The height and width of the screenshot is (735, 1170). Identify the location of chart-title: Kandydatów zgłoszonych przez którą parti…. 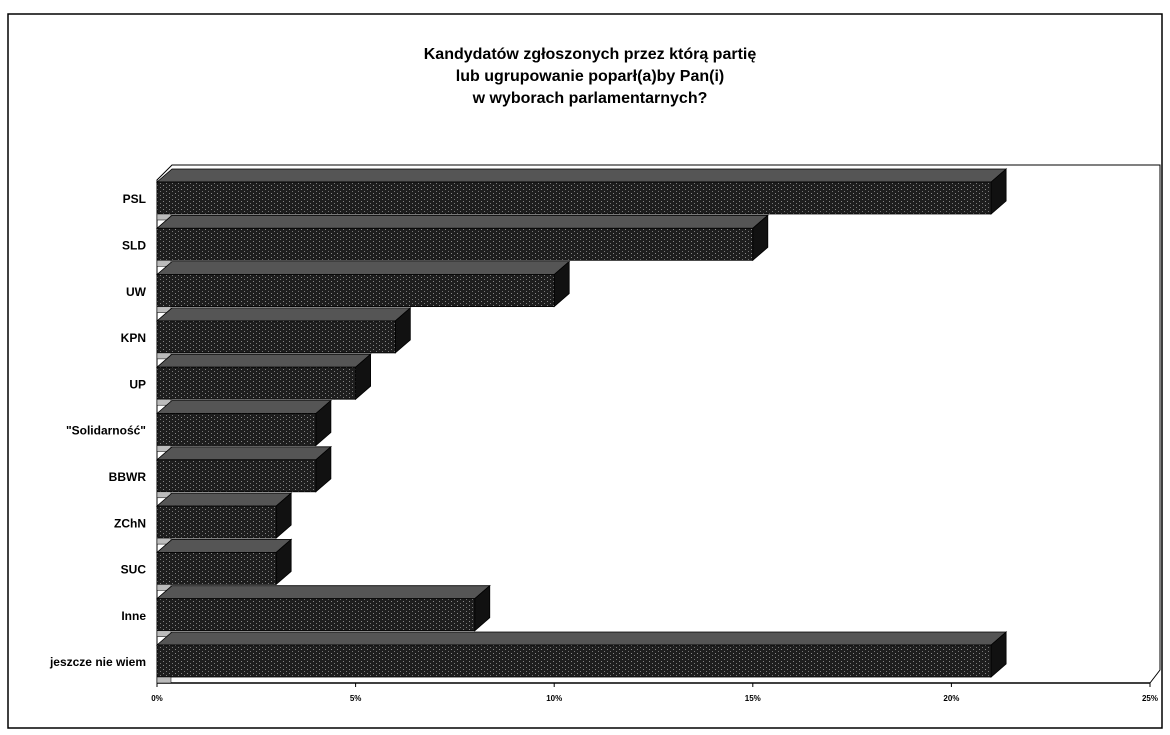
(590, 54).